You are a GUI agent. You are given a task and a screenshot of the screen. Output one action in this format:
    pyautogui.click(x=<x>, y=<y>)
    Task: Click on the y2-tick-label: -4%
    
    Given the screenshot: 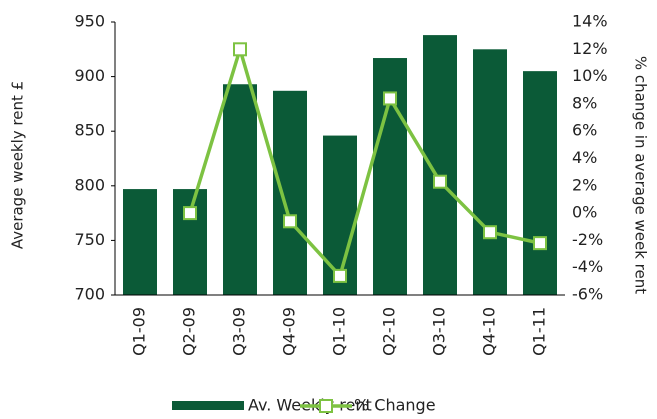 What is the action you would take?
    pyautogui.click(x=587, y=266)
    